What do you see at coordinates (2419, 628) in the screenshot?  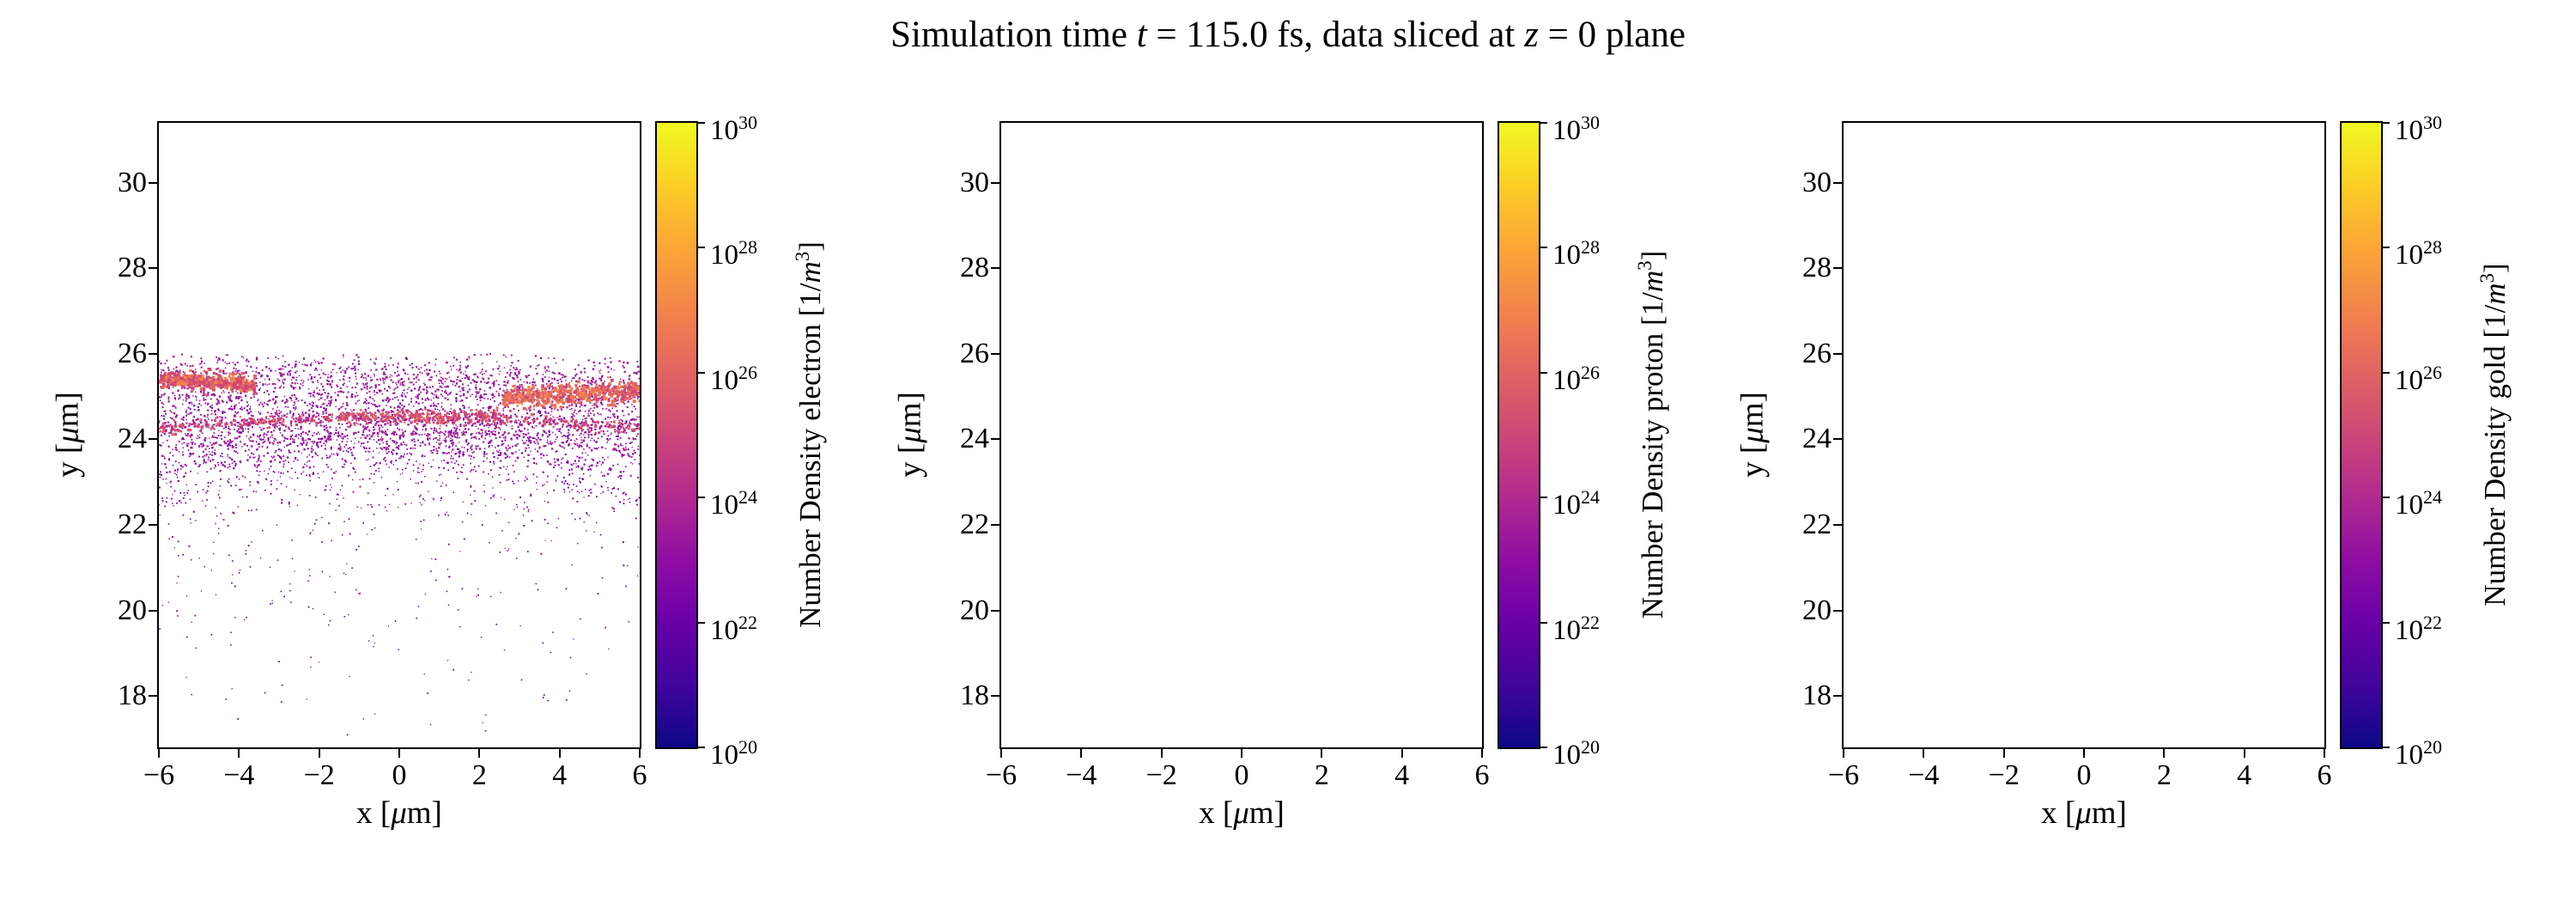 I see `colorbar-tick-label: 1022` at bounding box center [2419, 628].